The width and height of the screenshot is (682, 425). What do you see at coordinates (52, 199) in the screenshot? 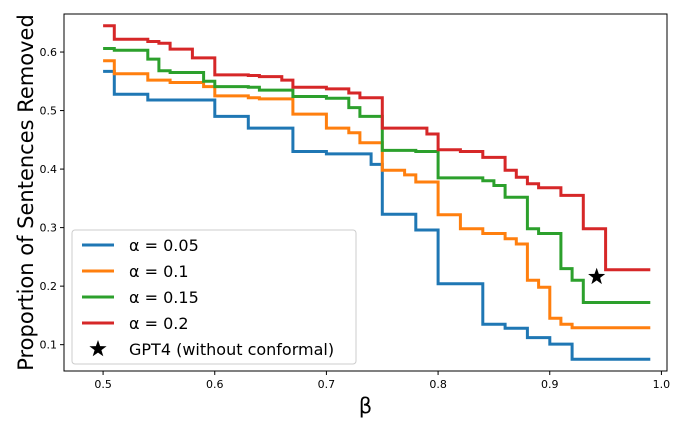
I see `y-axis: 0.1 0.2 0.3 0.4 0.5 0.6` at bounding box center [52, 199].